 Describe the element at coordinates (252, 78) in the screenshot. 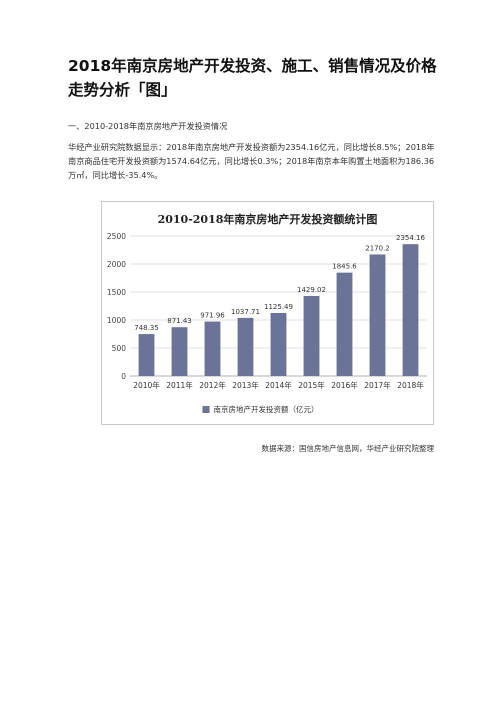

I see `document-title: 2018年南京房地产开发投资、施工、销售情况及价格走势分析「图」` at that location.